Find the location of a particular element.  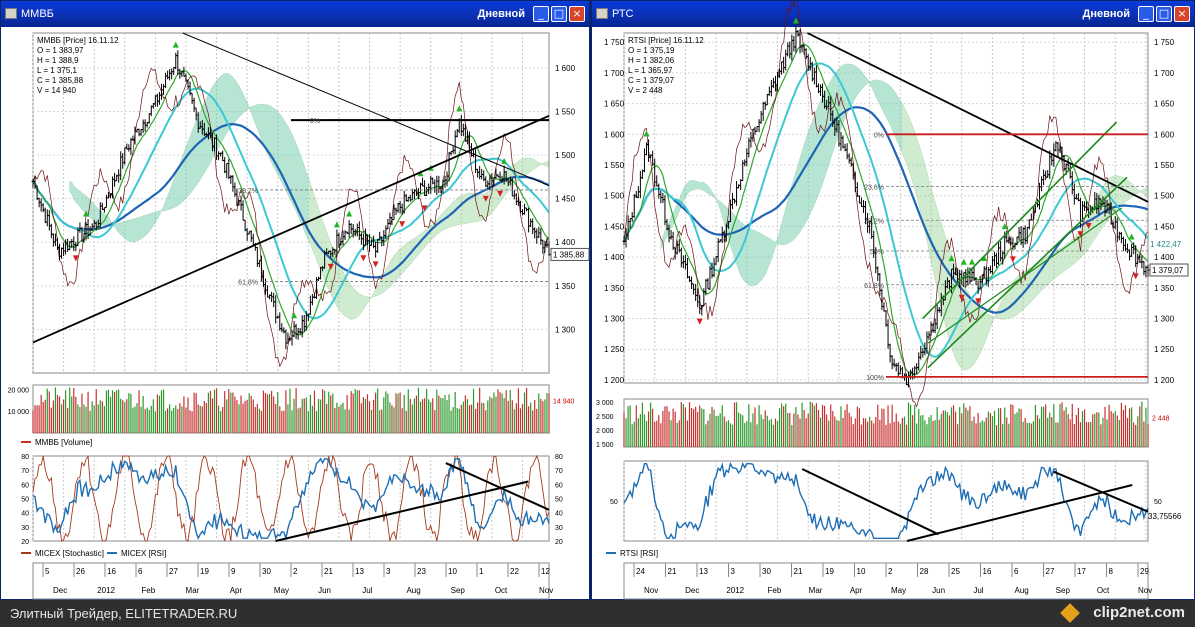

month-tick-label: May is located at coordinates (898, 590).